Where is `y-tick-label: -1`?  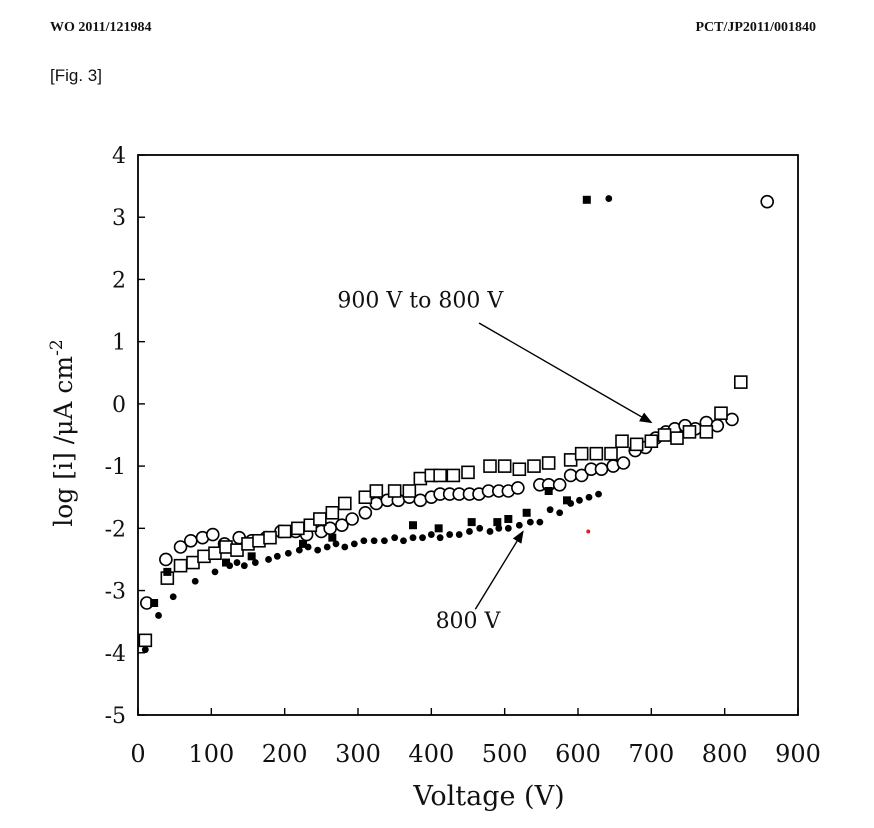
y-tick-label: -1 is located at coordinates (115, 467).